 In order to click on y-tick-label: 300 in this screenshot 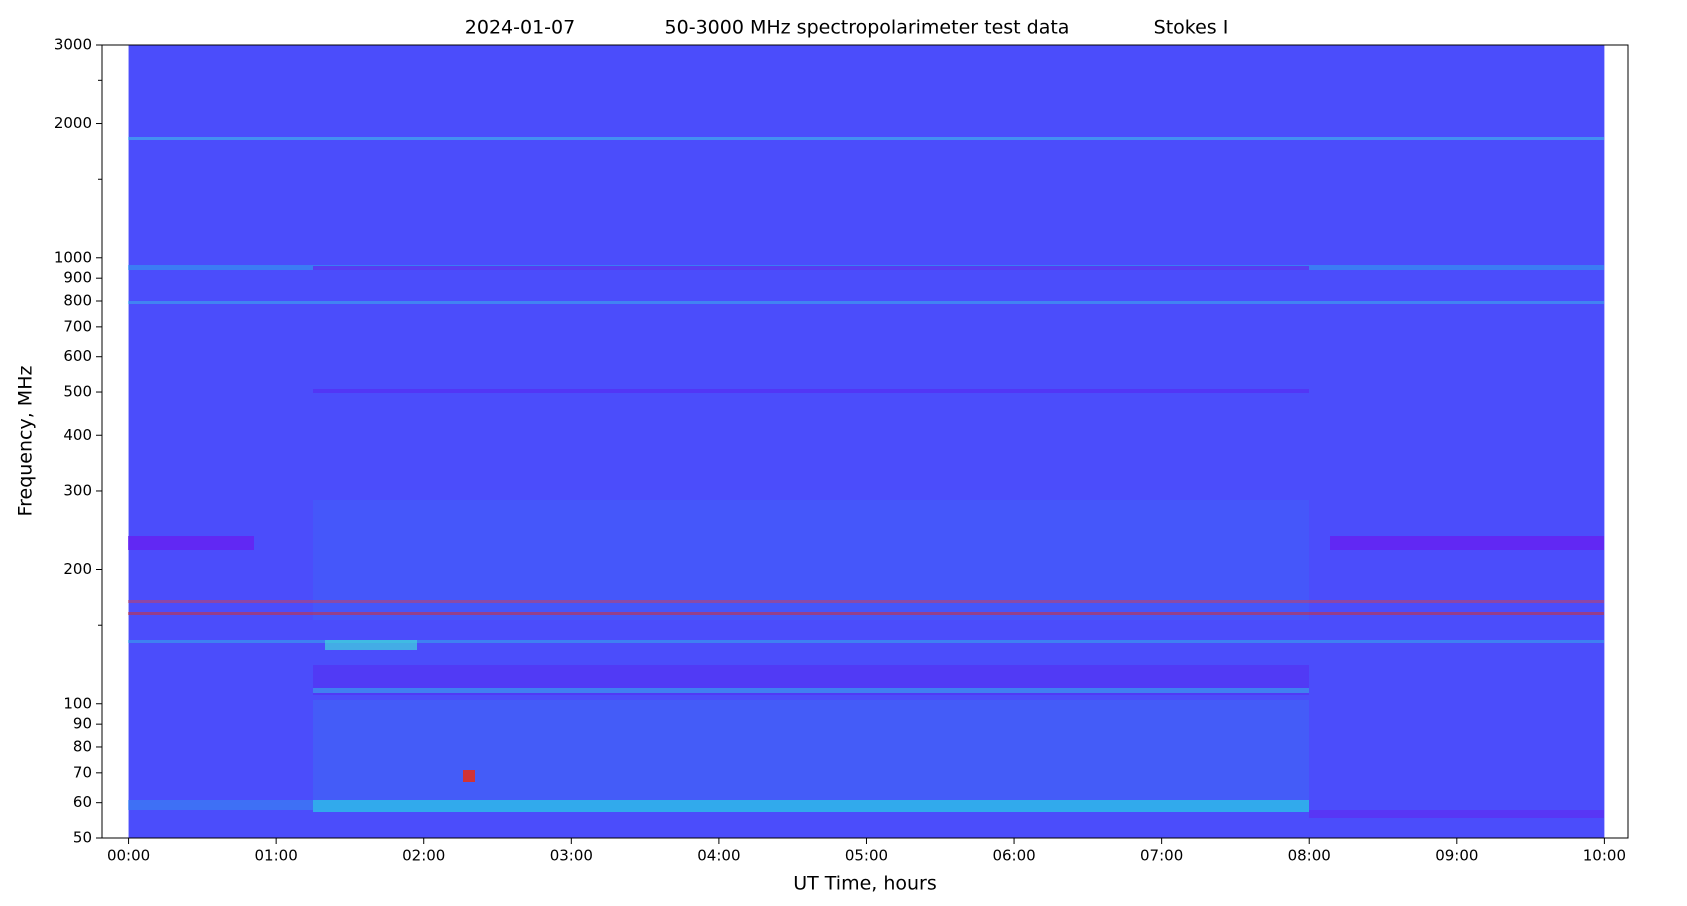, I will do `click(77, 490)`.